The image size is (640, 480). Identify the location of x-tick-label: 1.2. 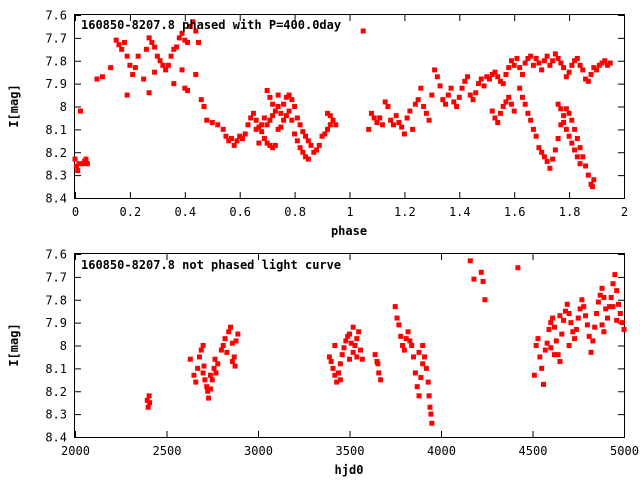
(405, 212).